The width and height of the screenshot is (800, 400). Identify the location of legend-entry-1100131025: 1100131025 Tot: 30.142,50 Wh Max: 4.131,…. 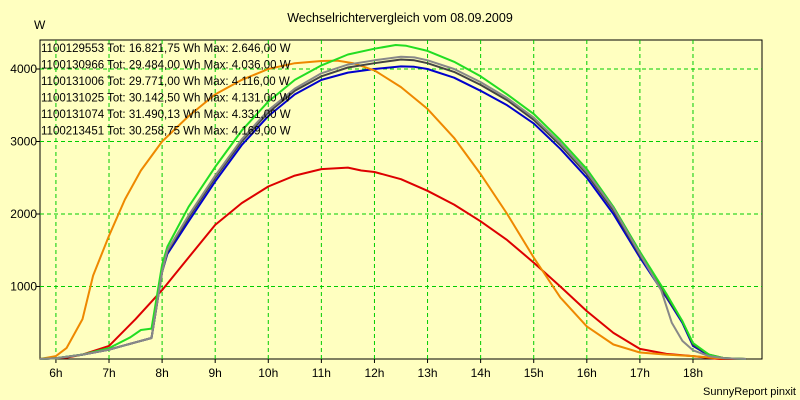
(166, 99).